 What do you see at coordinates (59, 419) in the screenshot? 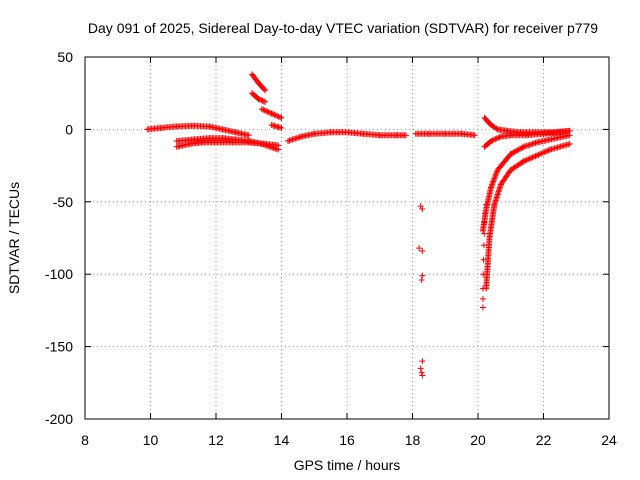
I see `y-tick-label: -200` at bounding box center [59, 419].